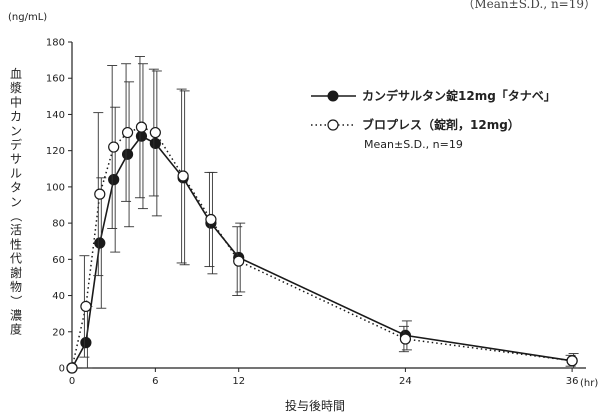 The image size is (598, 414). I want to click on x-tick-label: 12, so click(238, 381).